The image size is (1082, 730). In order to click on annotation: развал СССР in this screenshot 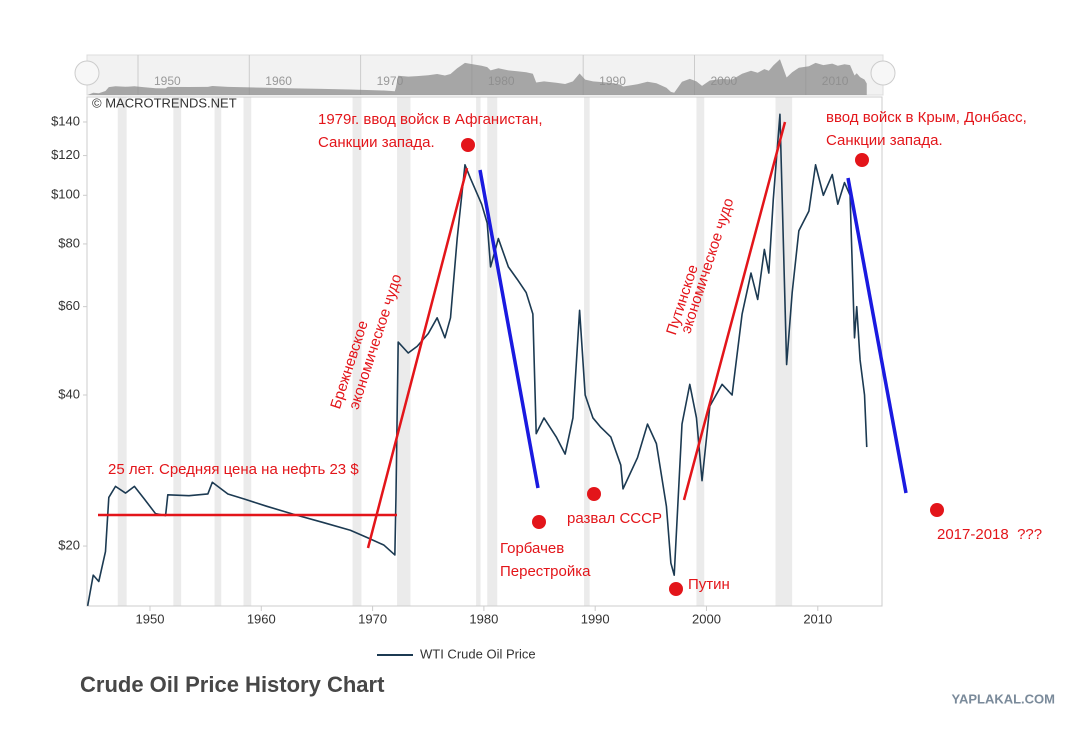, I will do `click(614, 518)`.